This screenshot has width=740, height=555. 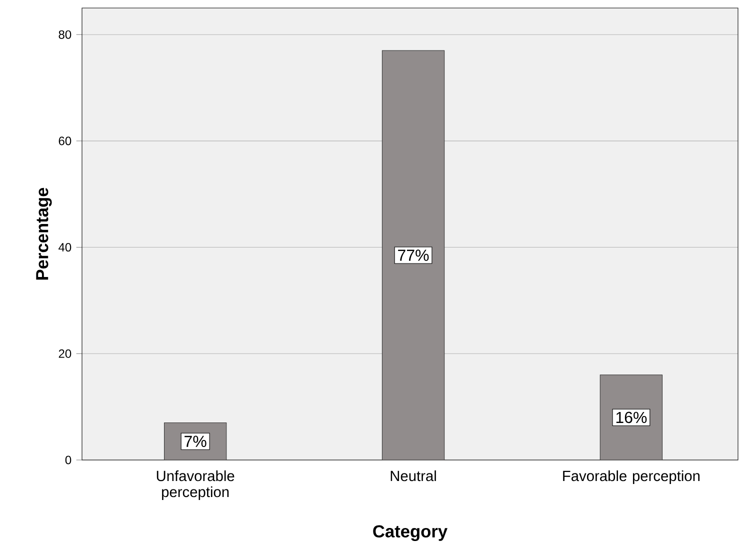 I want to click on data-label: 7%, so click(x=195, y=441).